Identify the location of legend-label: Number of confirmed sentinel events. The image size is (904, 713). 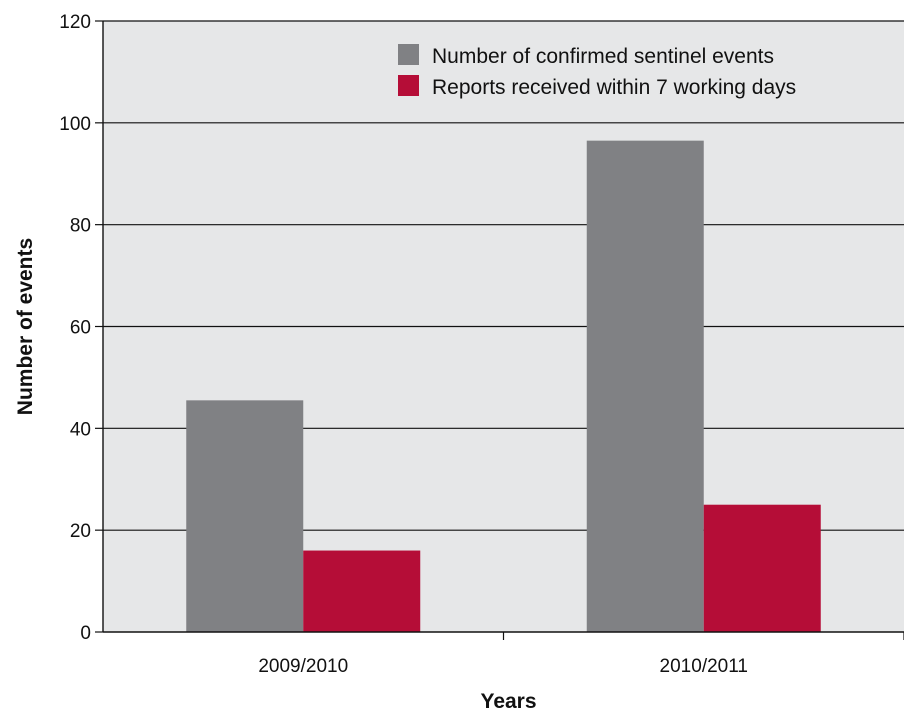
(603, 56).